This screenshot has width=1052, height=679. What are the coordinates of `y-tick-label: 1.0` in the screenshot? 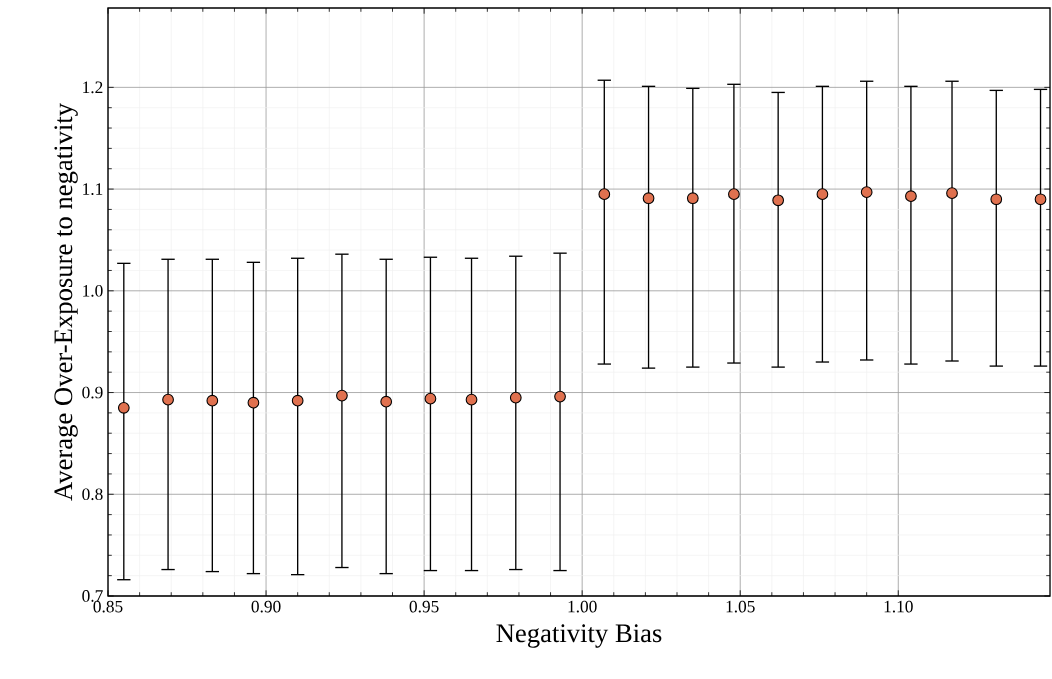 It's located at (93, 290).